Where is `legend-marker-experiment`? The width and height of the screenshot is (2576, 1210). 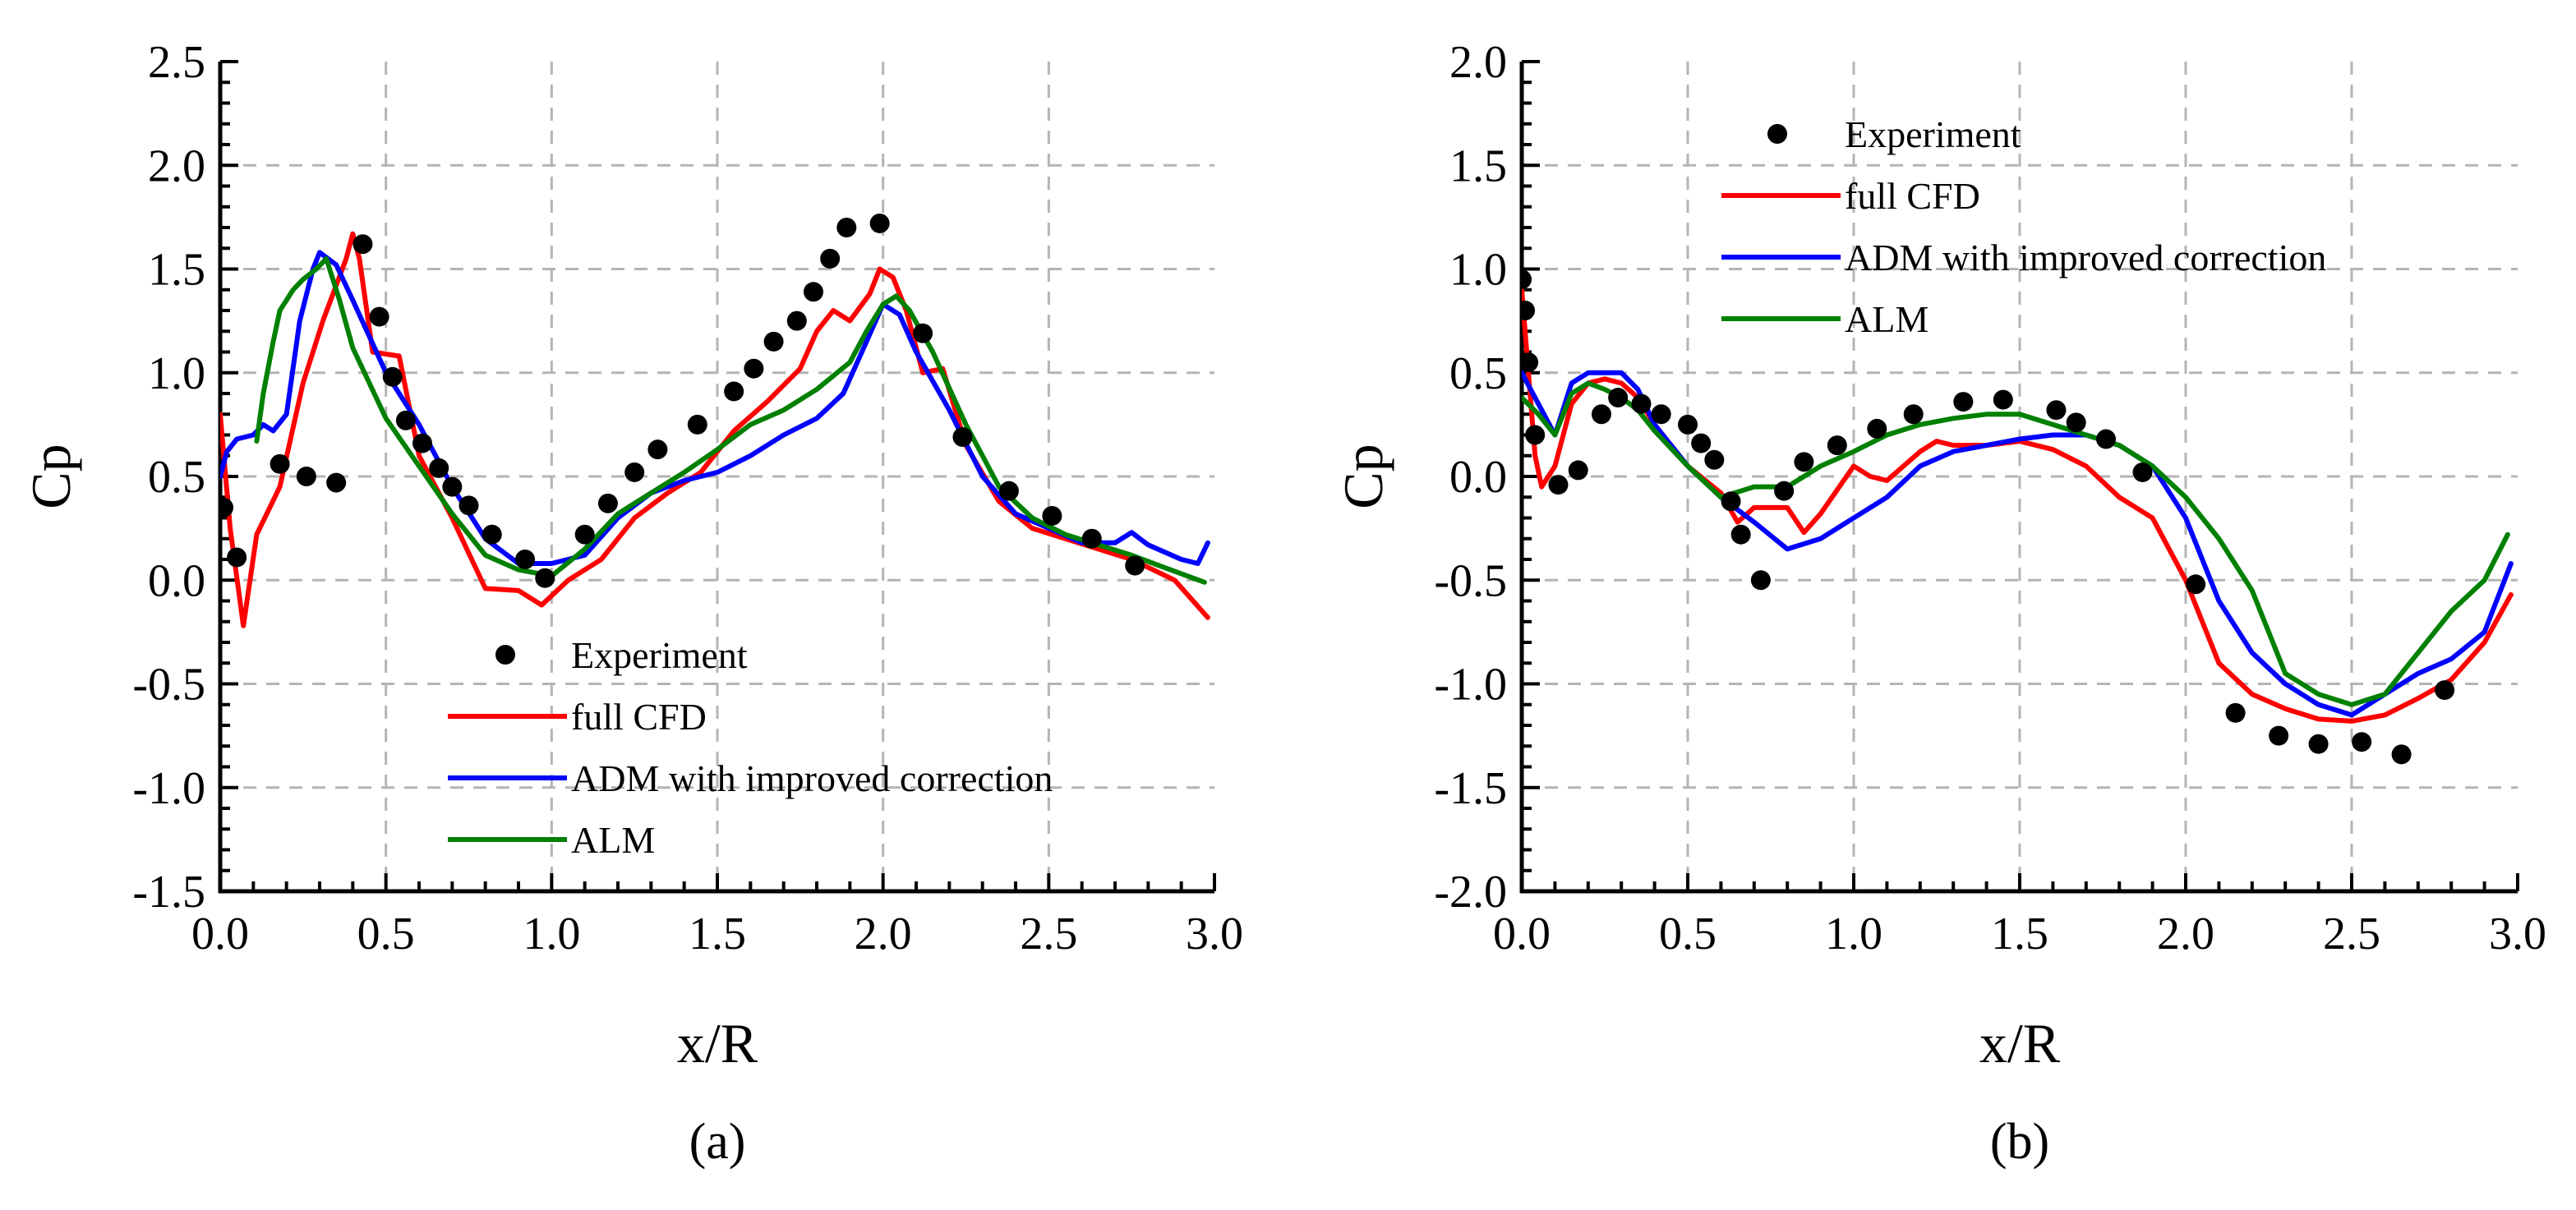
legend-marker-experiment is located at coordinates (505, 655).